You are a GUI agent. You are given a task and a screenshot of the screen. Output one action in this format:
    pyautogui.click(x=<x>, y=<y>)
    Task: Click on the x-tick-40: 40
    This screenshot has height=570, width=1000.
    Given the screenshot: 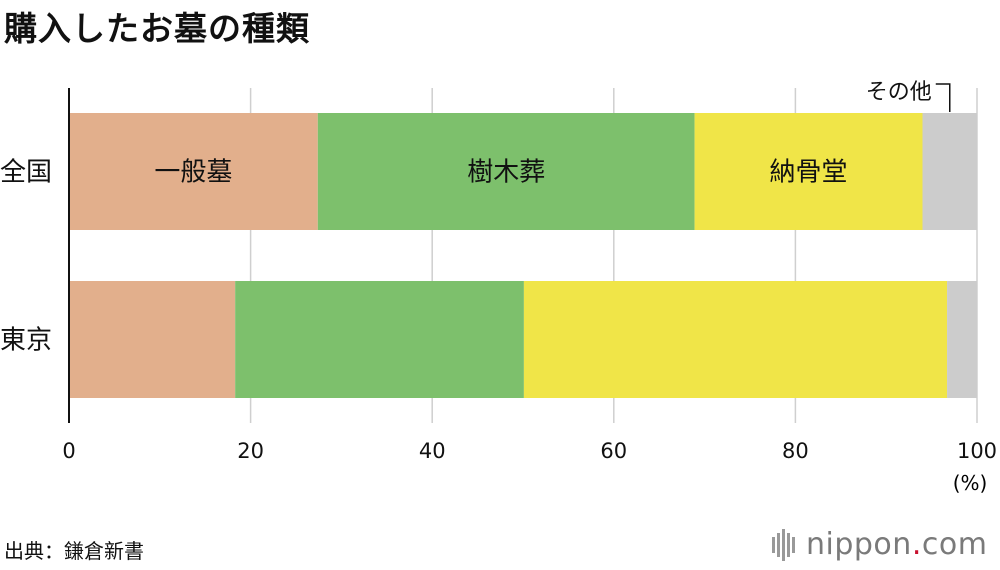 What is the action you would take?
    pyautogui.click(x=432, y=451)
    